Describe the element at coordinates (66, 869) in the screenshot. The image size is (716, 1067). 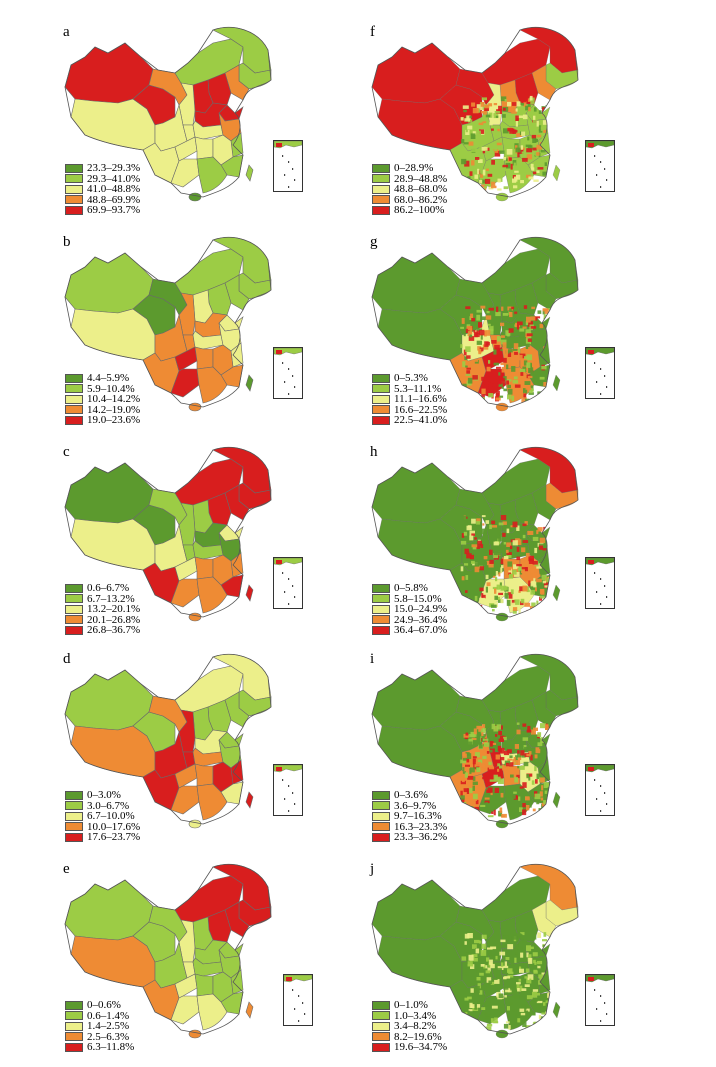
I see `panel-e-letter: e` at that location.